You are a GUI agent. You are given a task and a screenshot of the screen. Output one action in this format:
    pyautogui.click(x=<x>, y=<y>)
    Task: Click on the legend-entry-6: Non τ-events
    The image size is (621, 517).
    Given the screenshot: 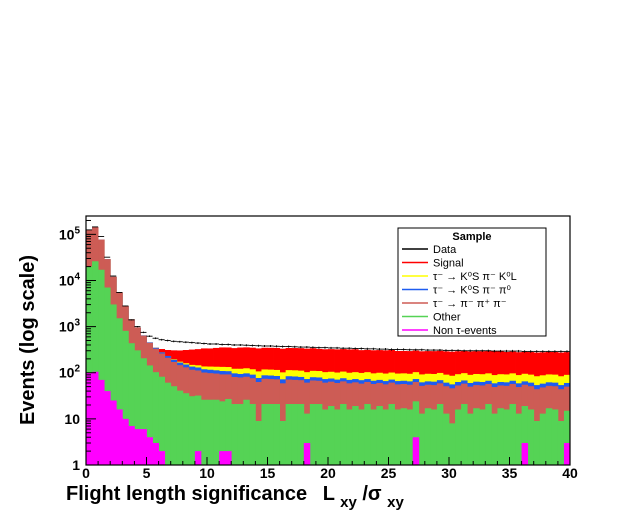 What is the action you would take?
    pyautogui.click(x=449, y=331)
    